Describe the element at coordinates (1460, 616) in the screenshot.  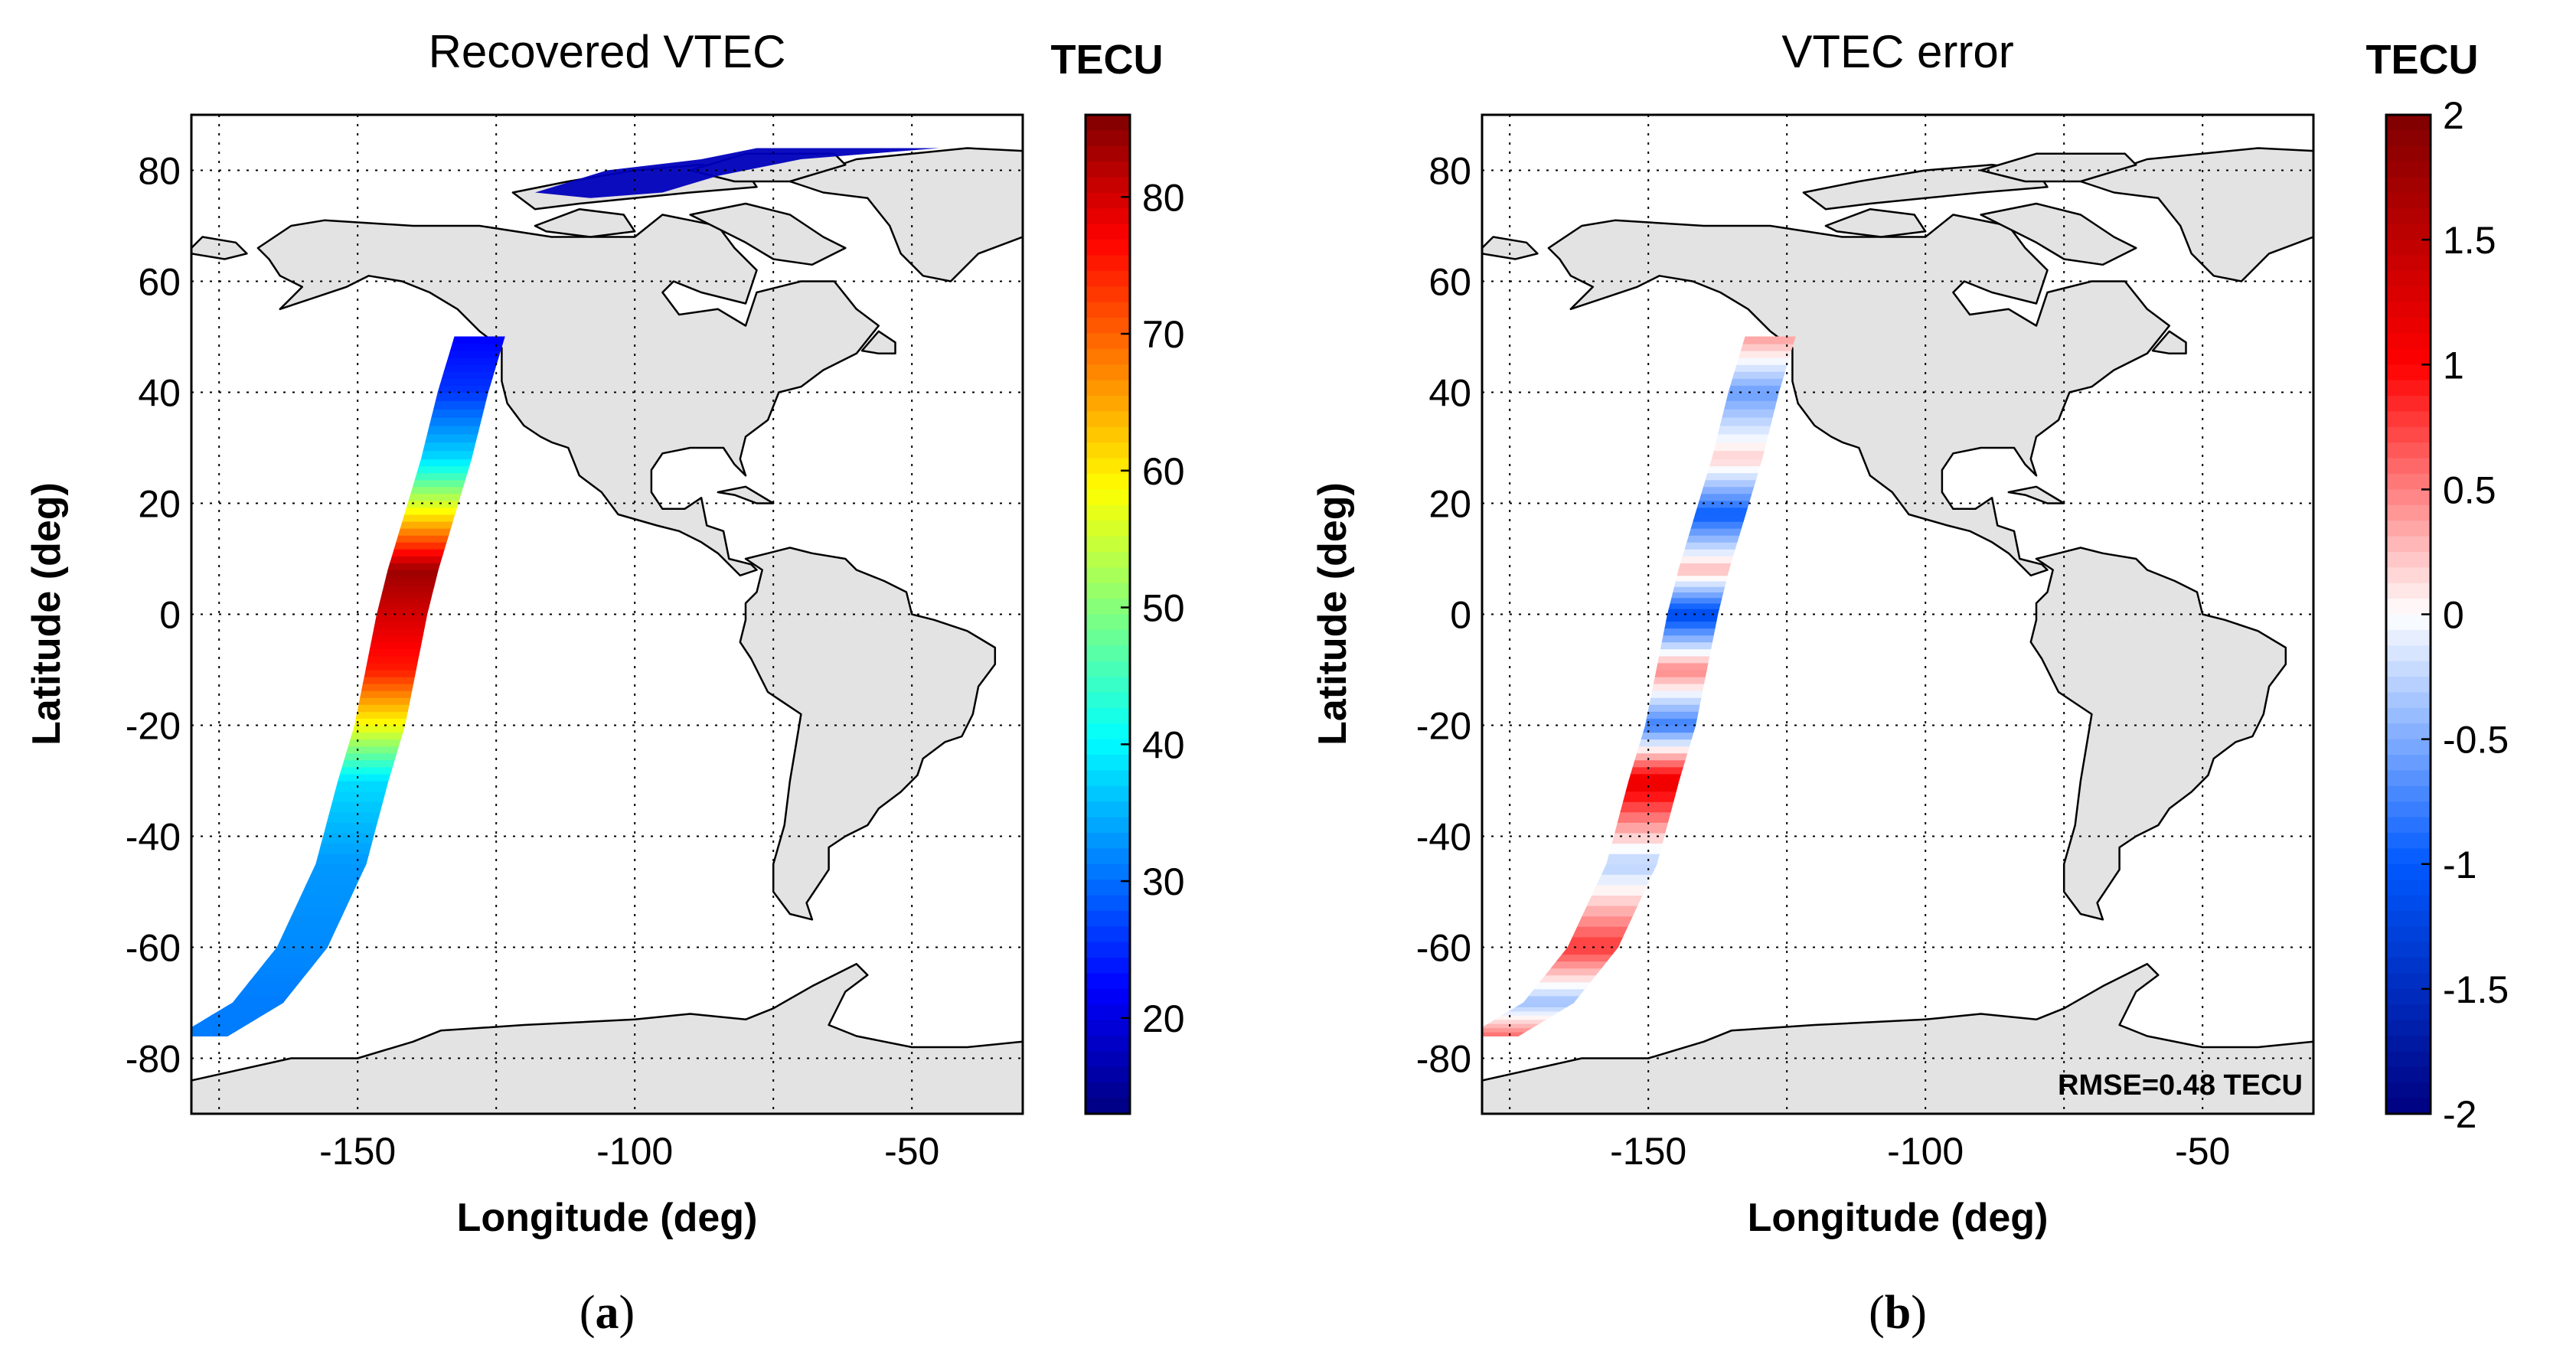
I see `y-tick-label: 0` at that location.